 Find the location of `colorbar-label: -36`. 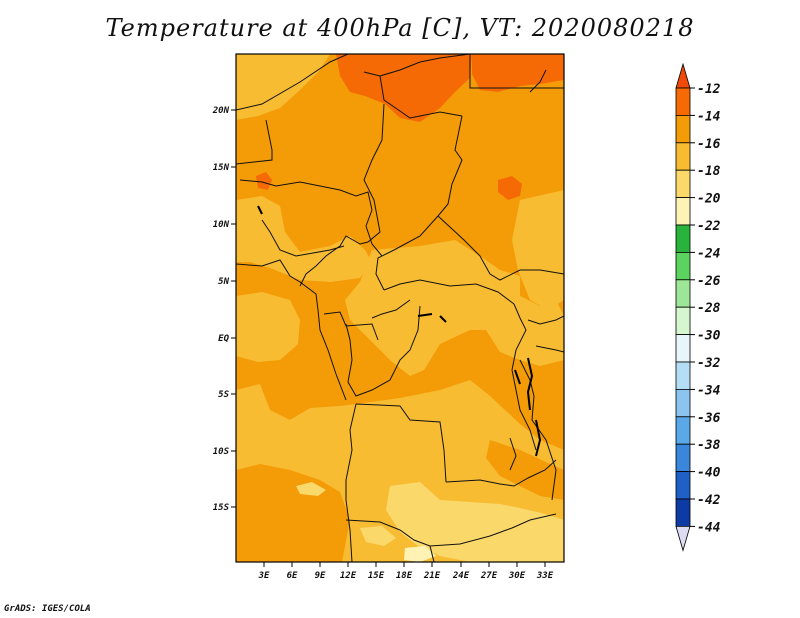

colorbar-label: -36 is located at coordinates (709, 418).